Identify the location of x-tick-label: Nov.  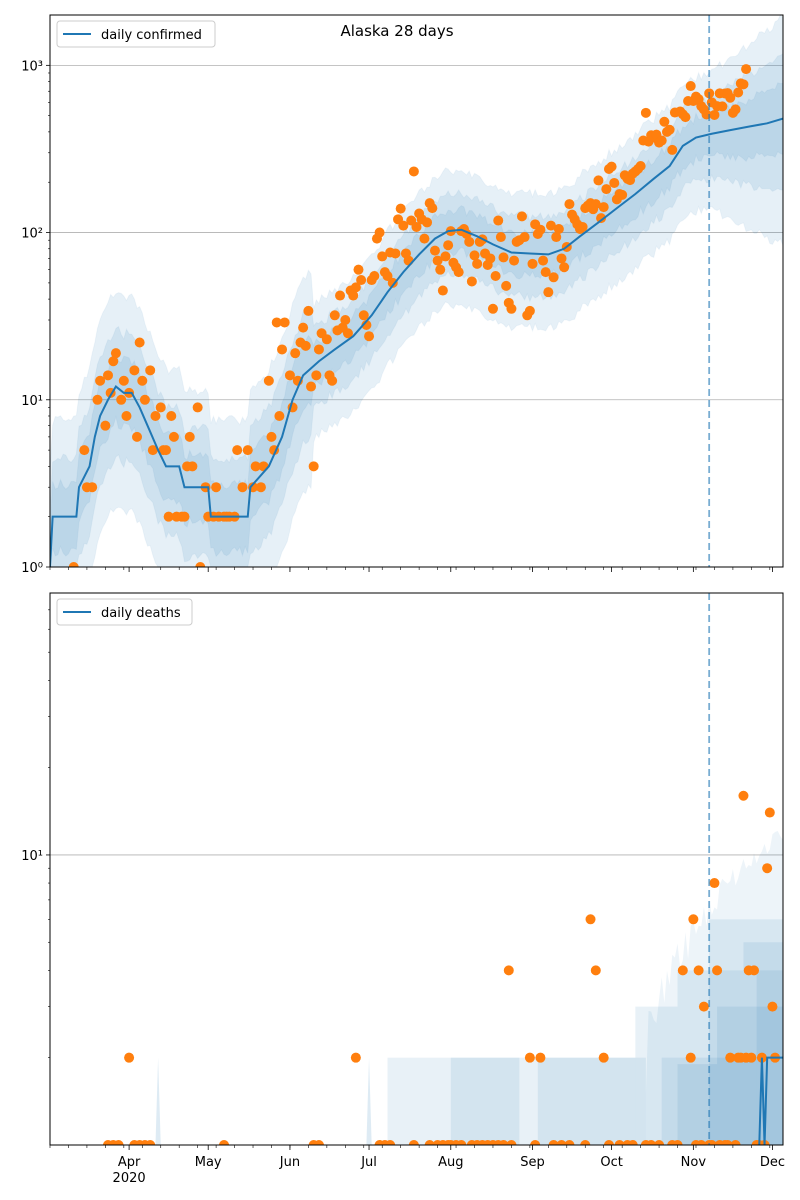
(694, 1162).